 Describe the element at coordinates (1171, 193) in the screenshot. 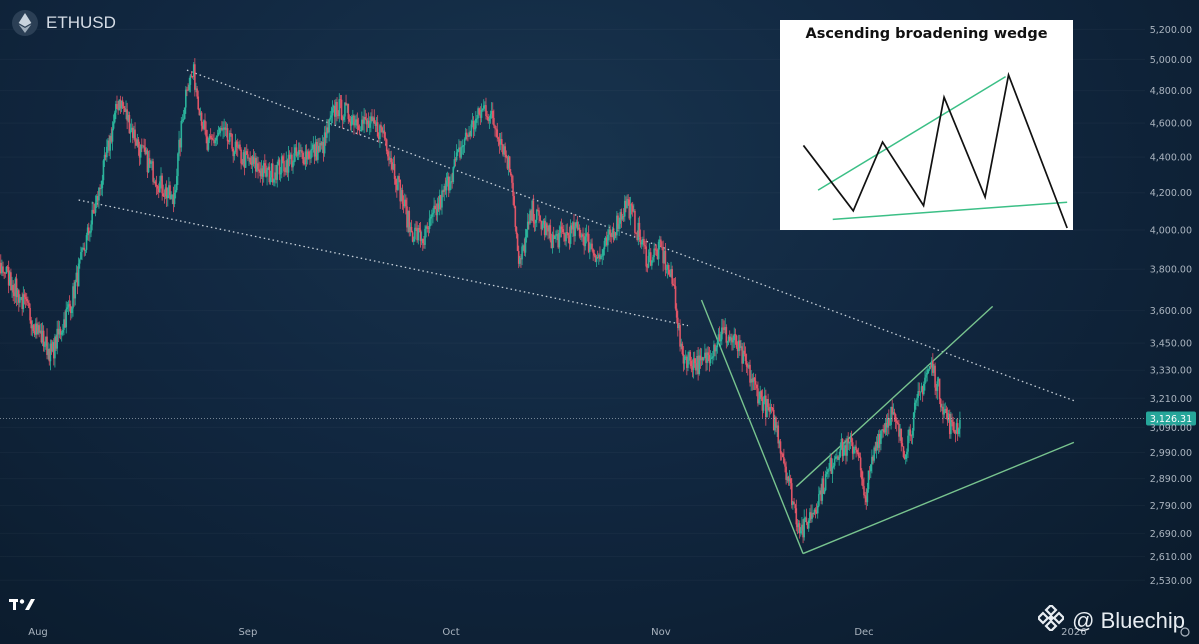

I see `price-tick-label: 4,200.00` at that location.